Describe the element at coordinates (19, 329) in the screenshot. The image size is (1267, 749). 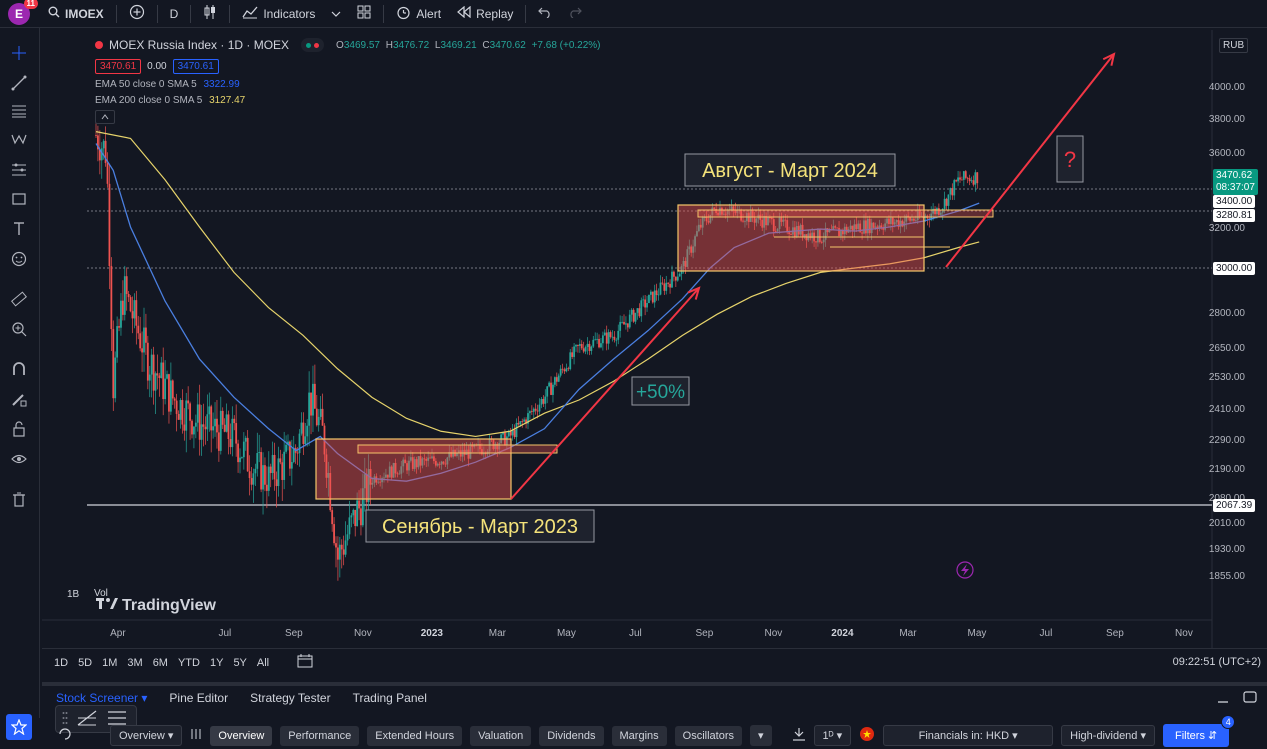
I see `zoom-in-icon` at that location.